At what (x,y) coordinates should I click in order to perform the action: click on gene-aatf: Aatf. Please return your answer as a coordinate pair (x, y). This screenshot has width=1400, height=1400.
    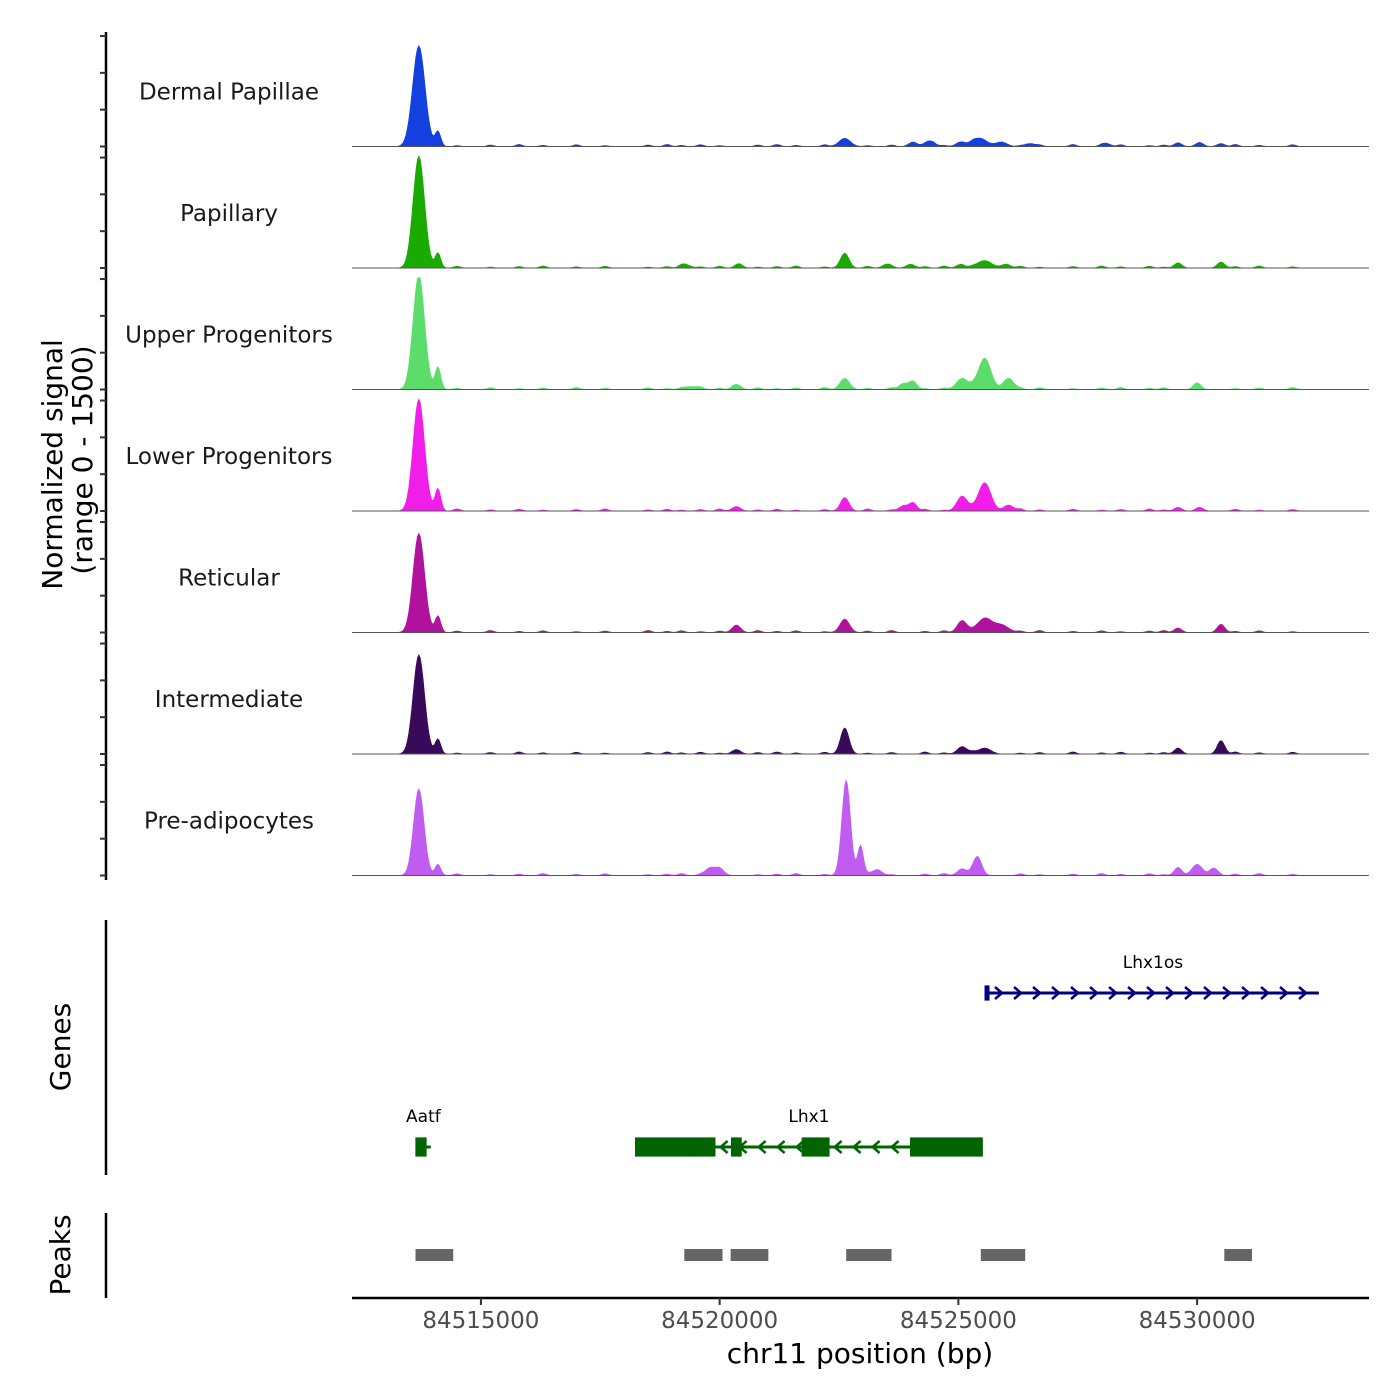
    Looking at the image, I should click on (424, 1132).